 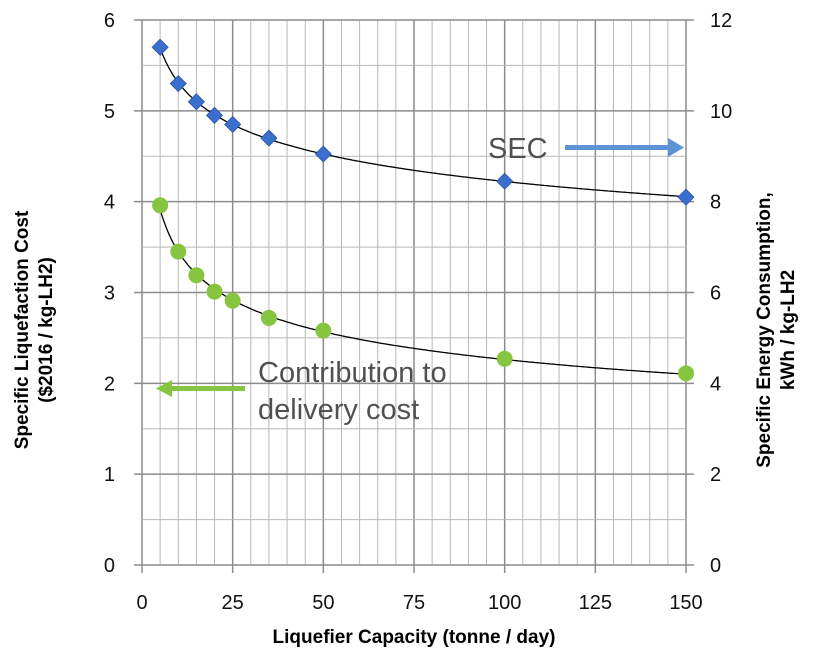 I want to click on x-tick-label: 100, so click(x=504, y=603).